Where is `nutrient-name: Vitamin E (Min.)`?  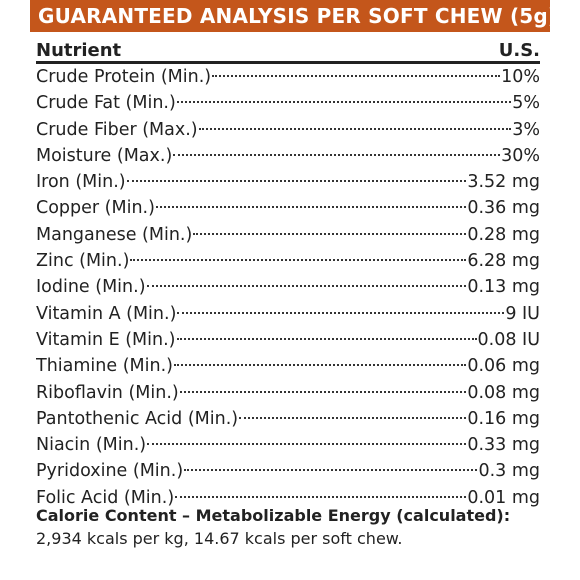 nutrient-name: Vitamin E (Min.) is located at coordinates (106, 339).